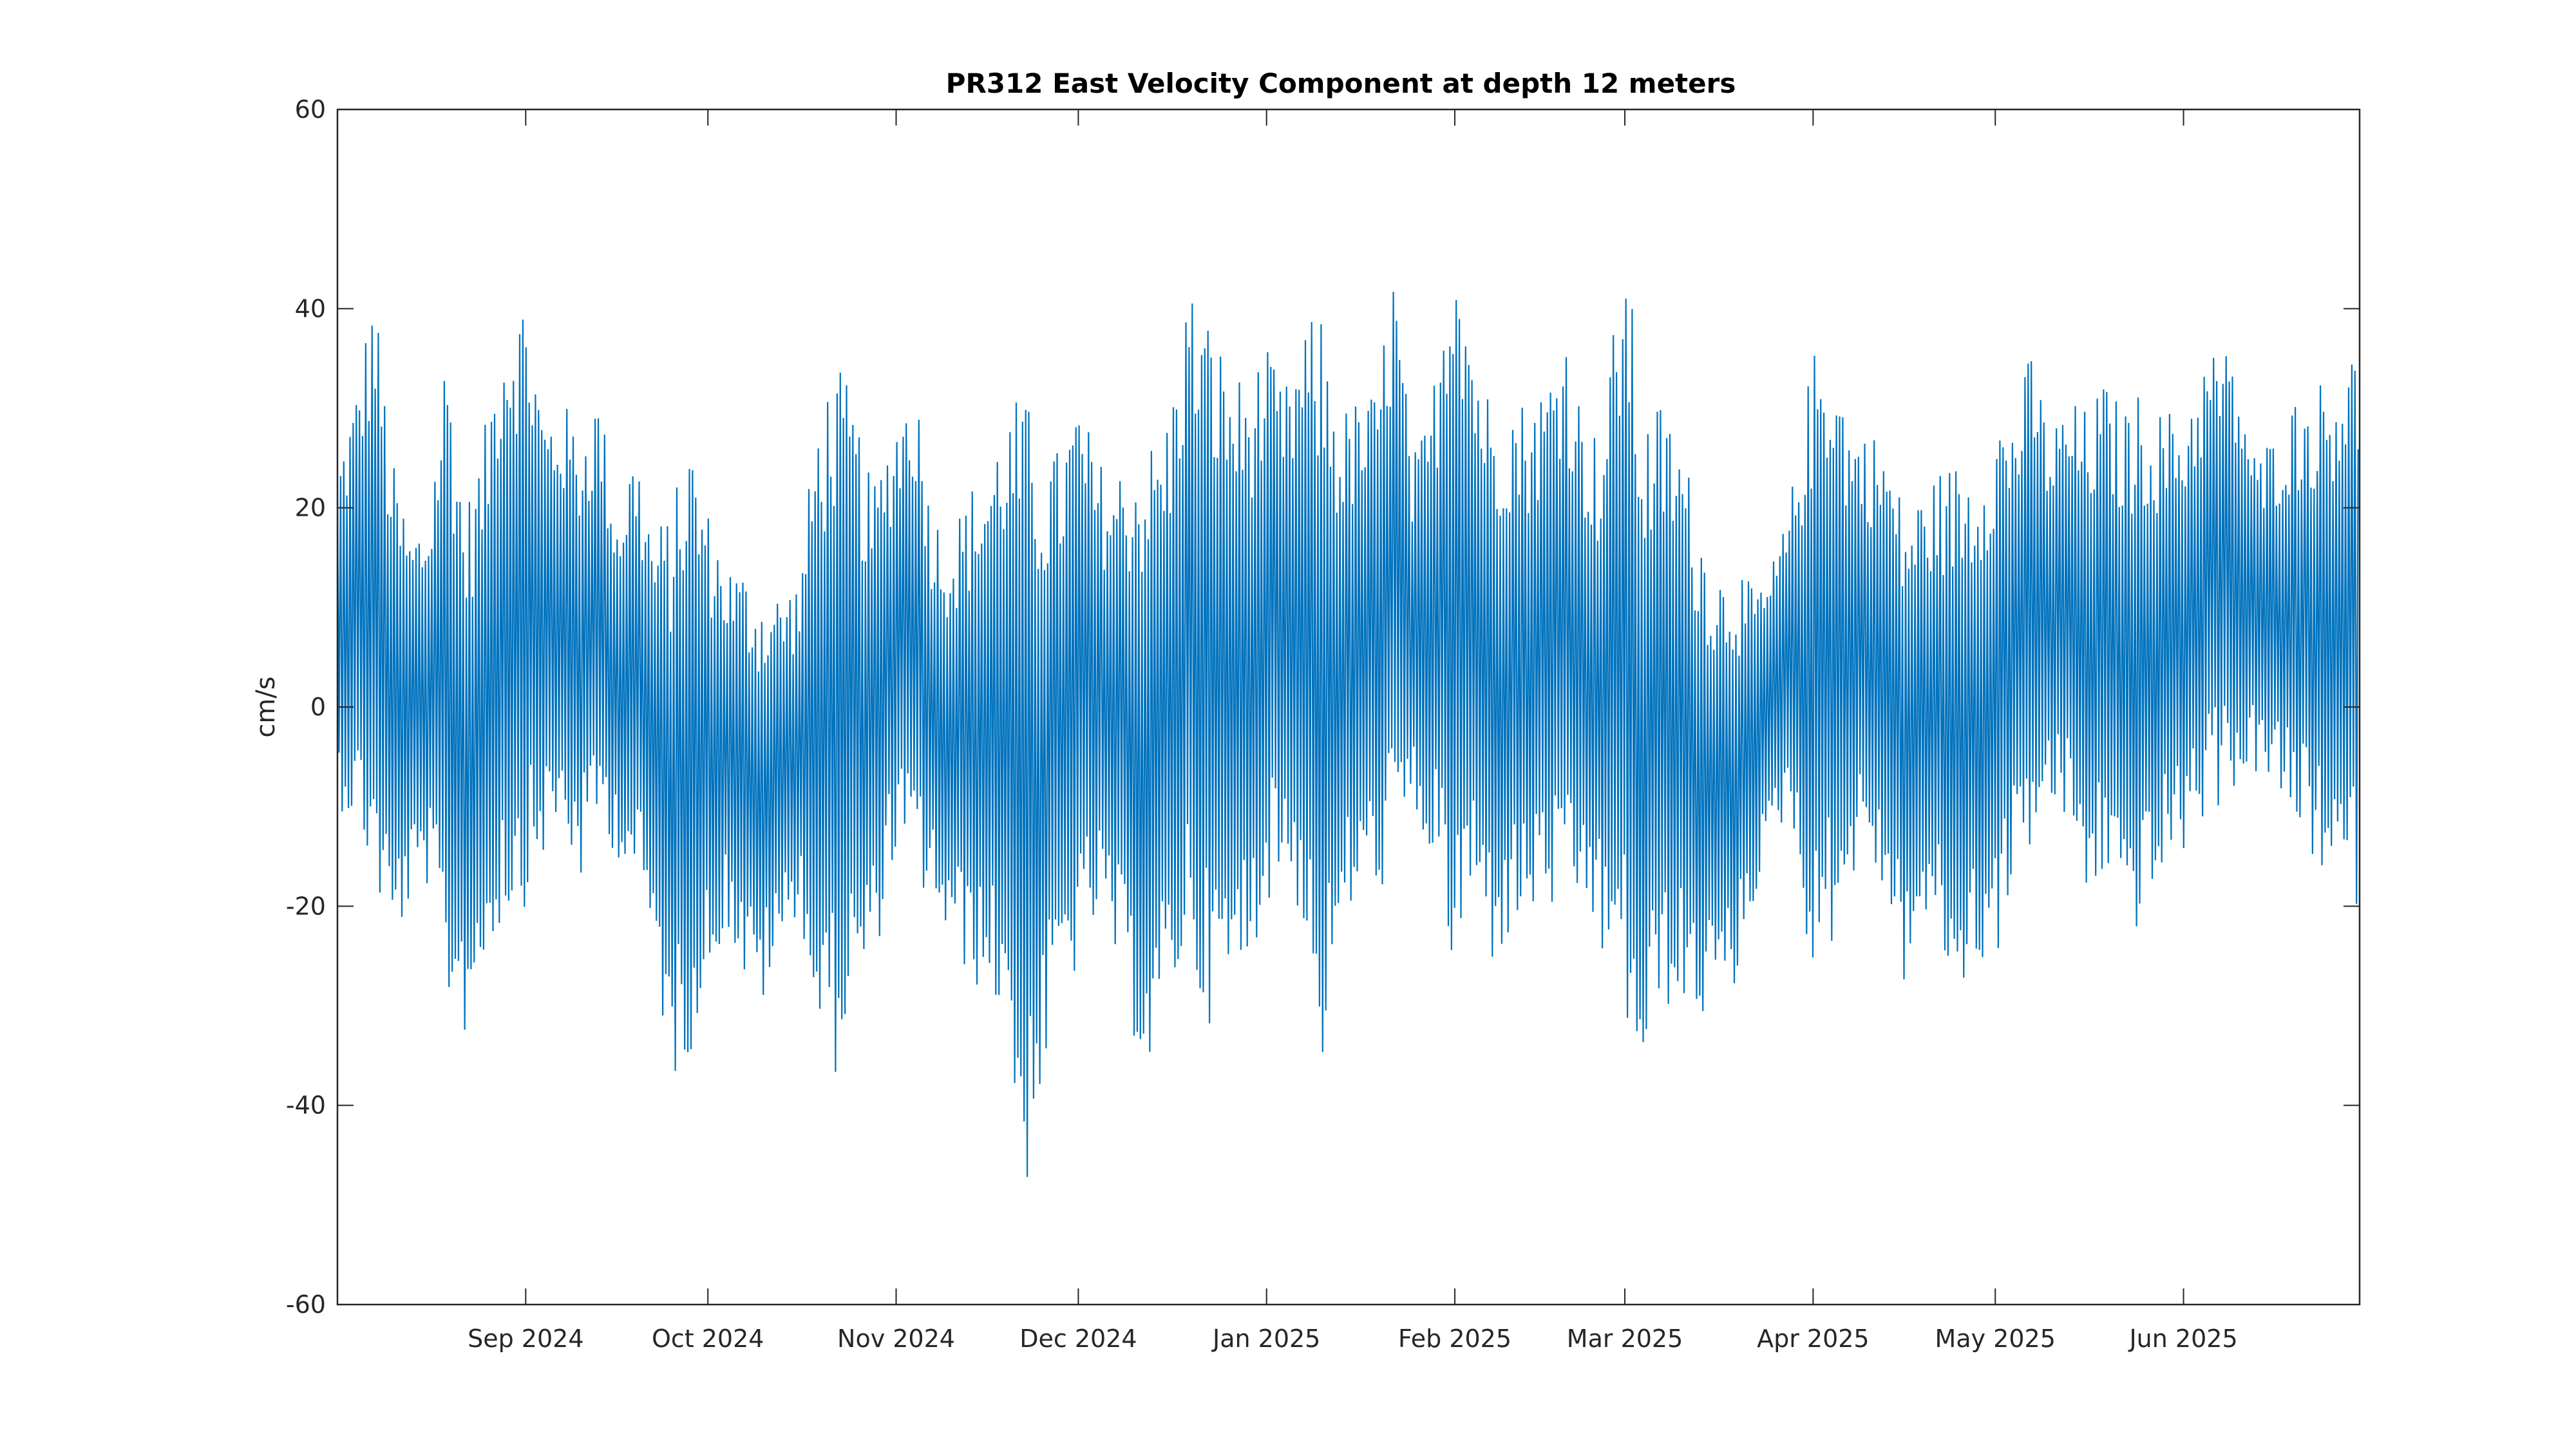 The image size is (2576, 1452). I want to click on y-axis-label: cm/s, so click(266, 706).